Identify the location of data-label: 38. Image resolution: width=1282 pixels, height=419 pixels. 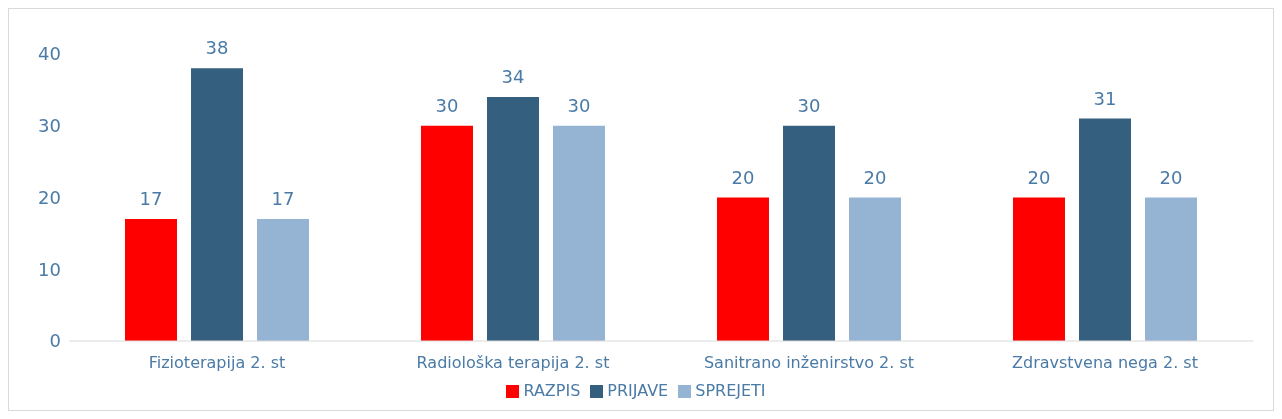
(217, 48).